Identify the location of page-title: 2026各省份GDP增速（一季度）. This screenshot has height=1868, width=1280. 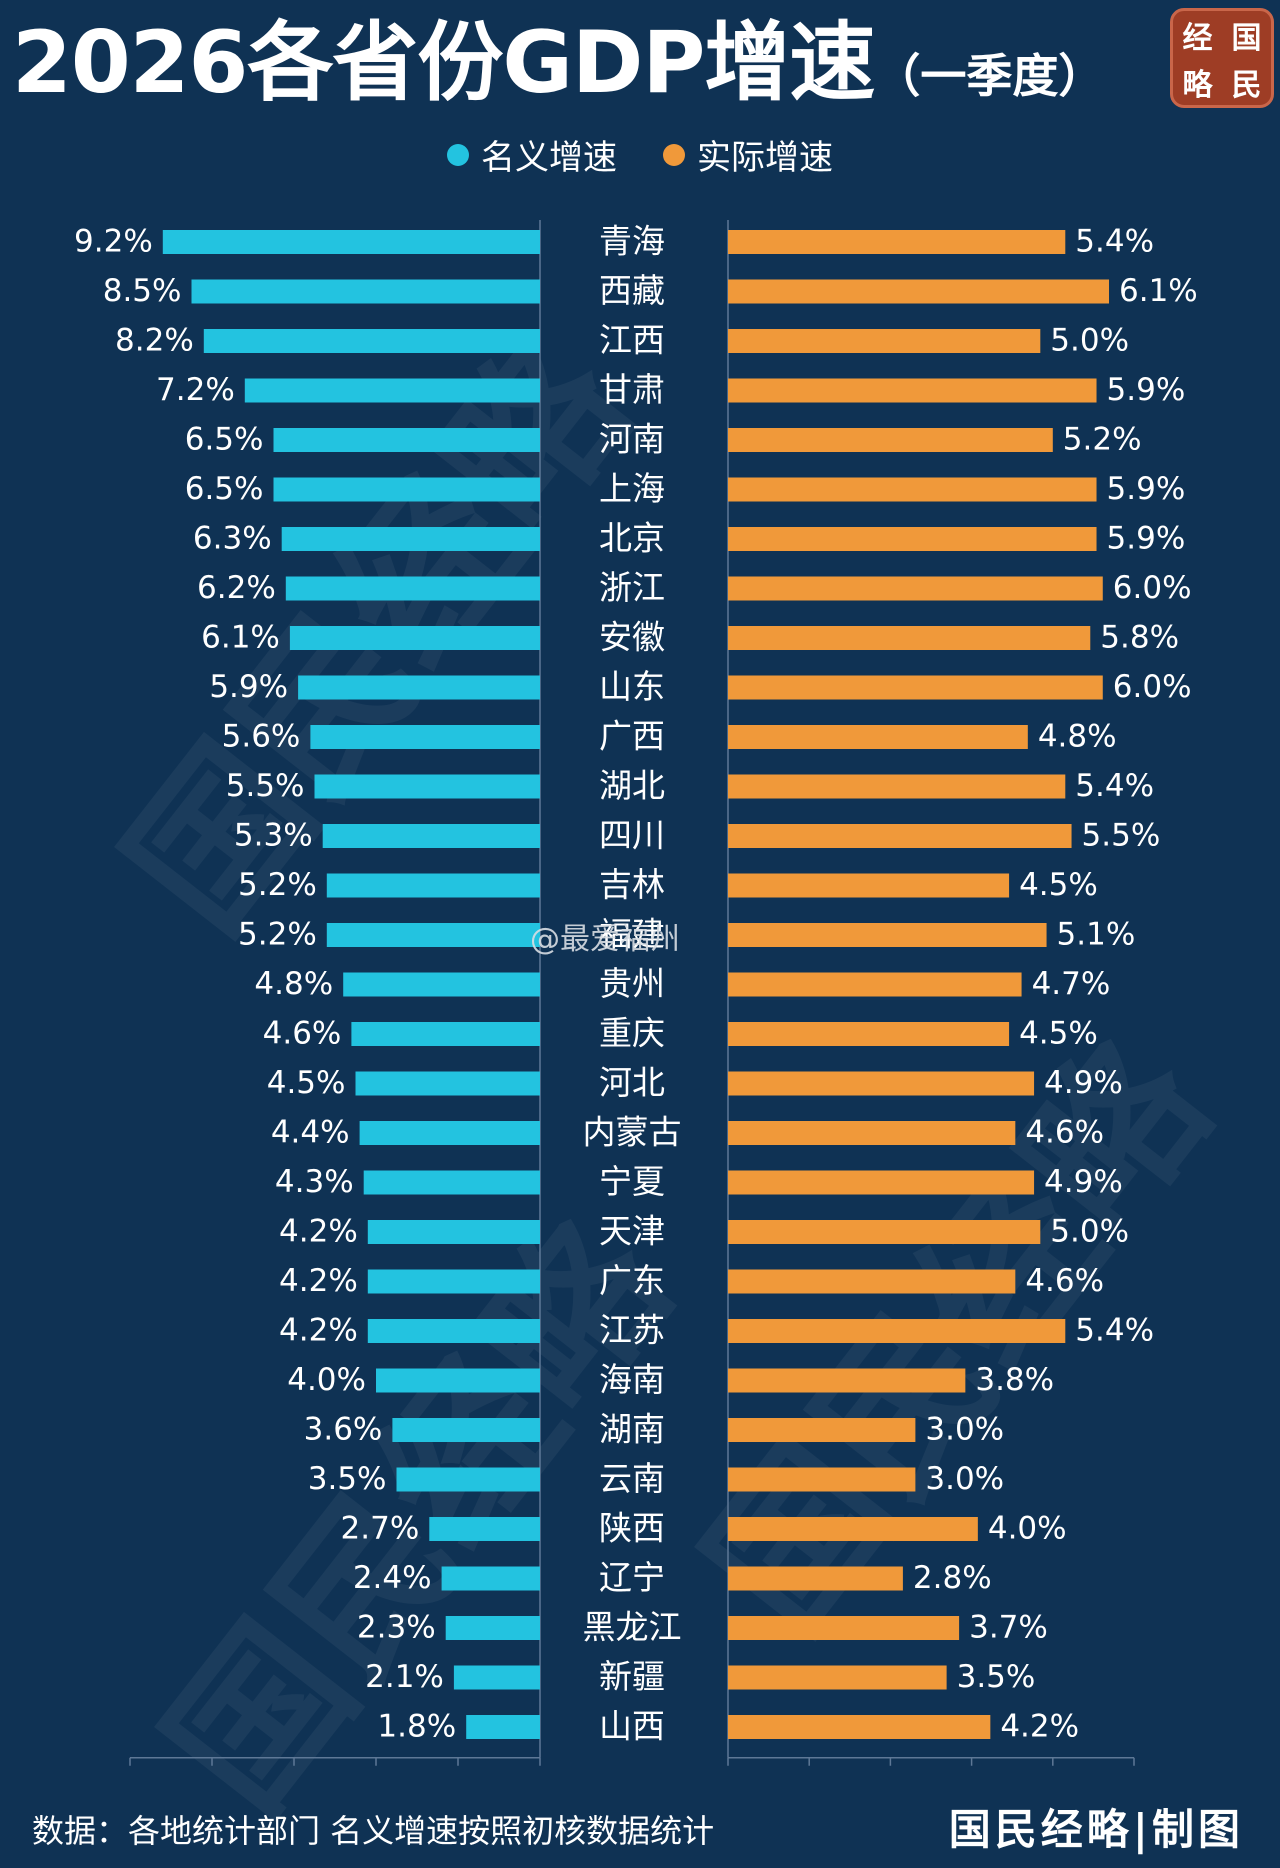
(558, 69).